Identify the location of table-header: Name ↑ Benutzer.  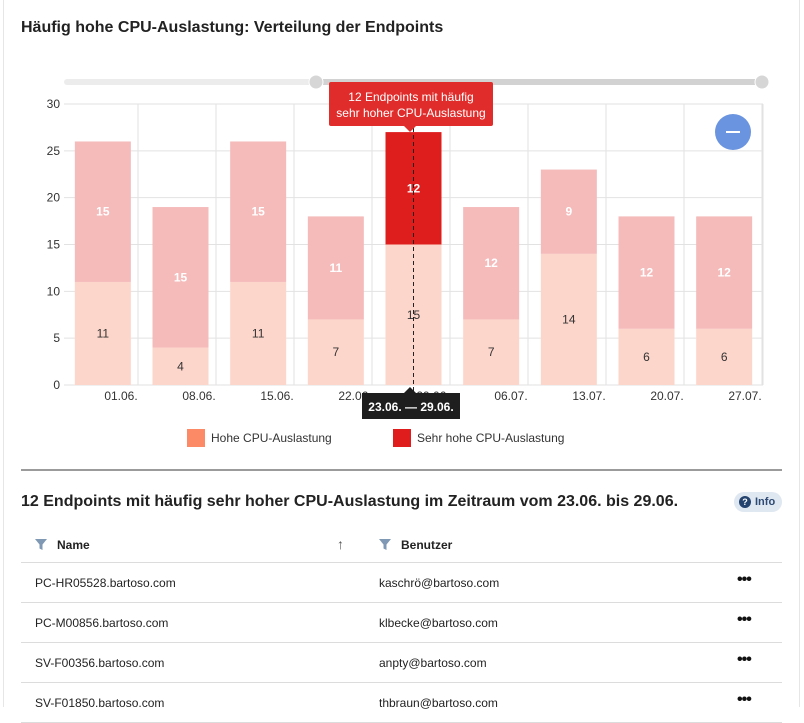
(401, 545).